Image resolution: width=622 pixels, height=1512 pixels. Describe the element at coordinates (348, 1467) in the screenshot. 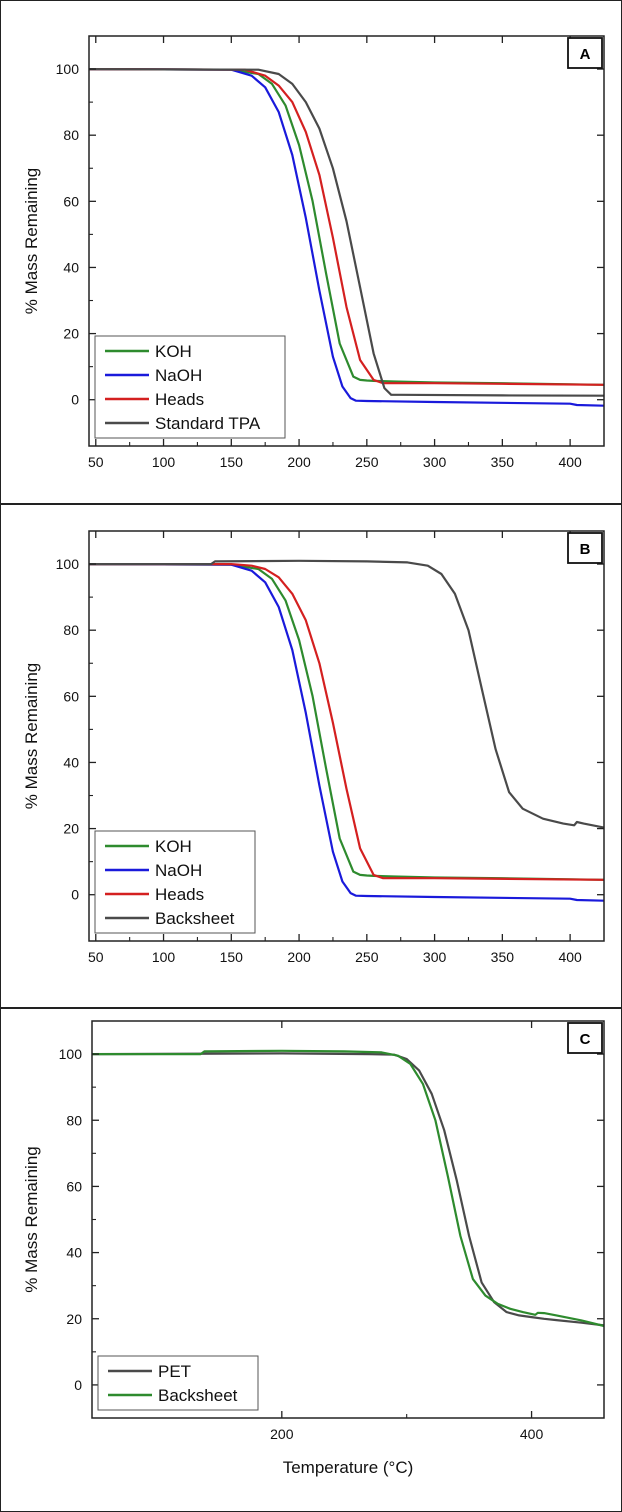

I see `x-axis-title: Temperature (°C)` at that location.